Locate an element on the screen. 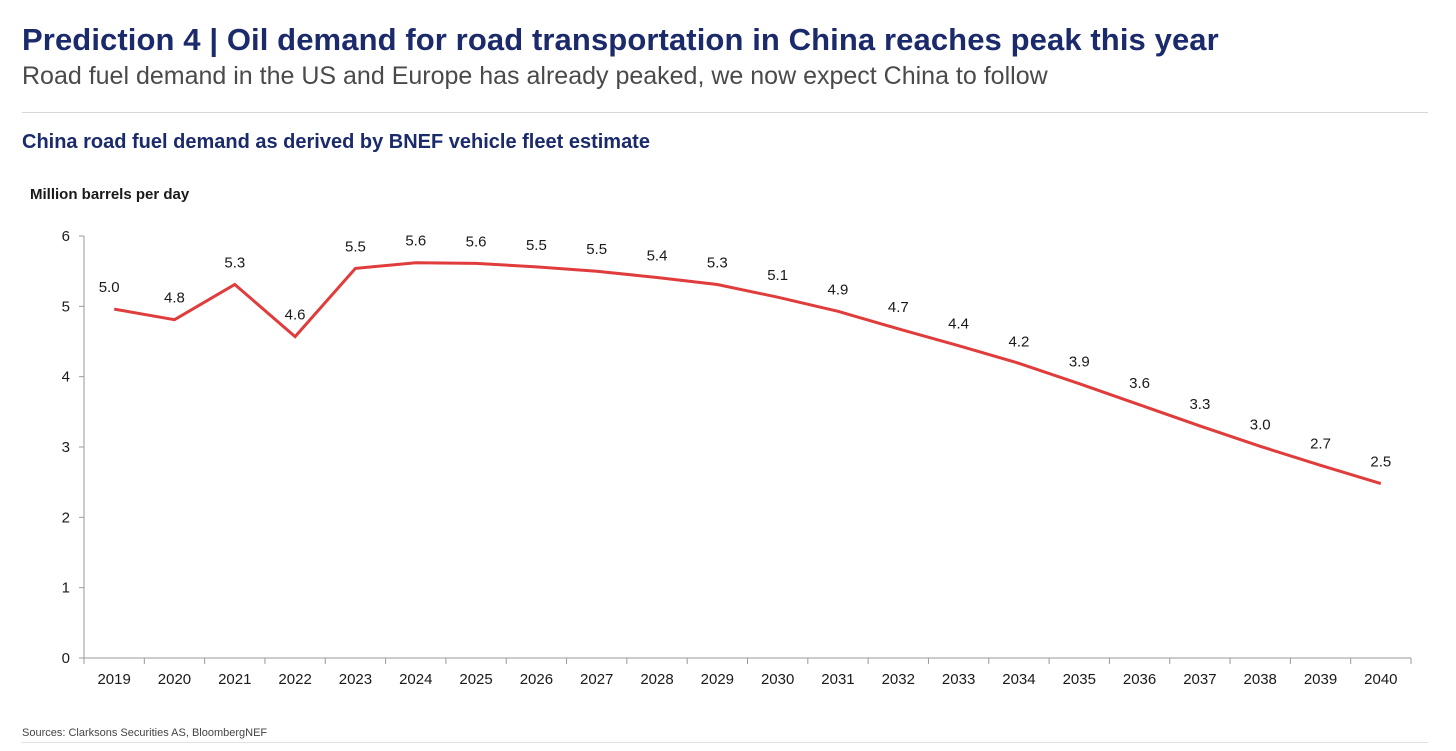 The height and width of the screenshot is (751, 1456). x-tick-label: 2039 is located at coordinates (1320, 679).